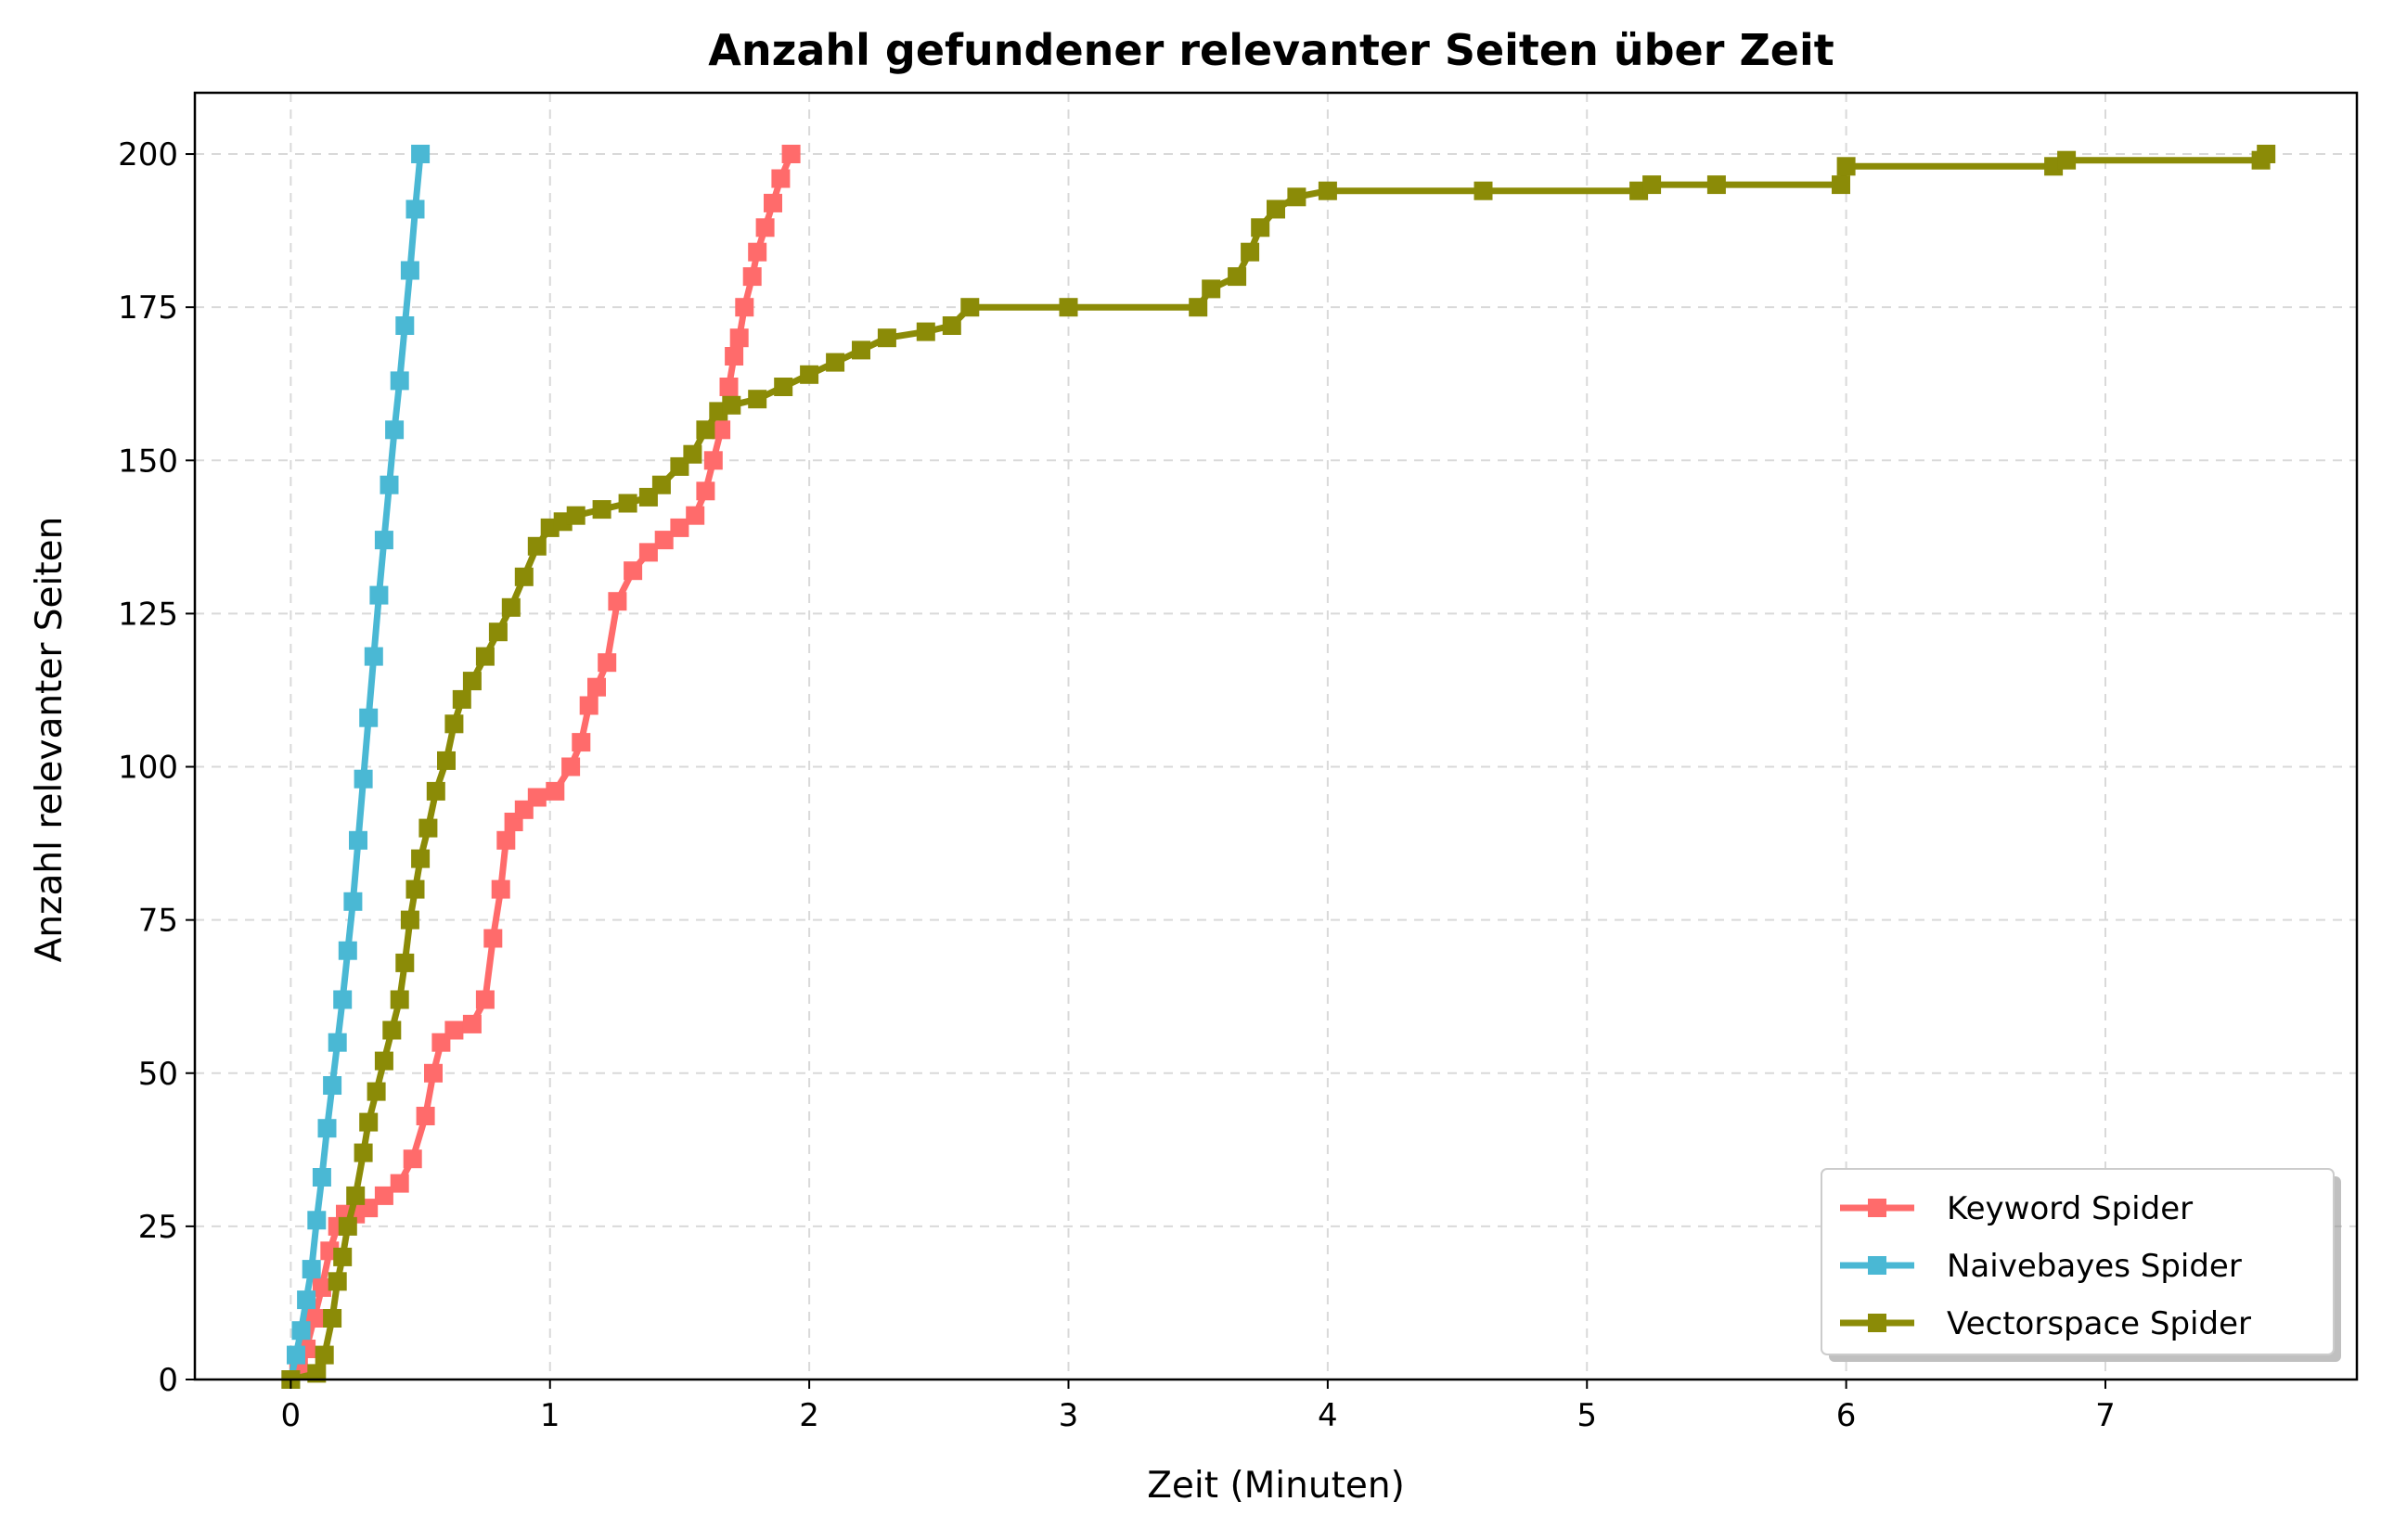 This screenshot has width=2381, height=1540. I want to click on x-tick-label: 5, so click(1587, 1415).